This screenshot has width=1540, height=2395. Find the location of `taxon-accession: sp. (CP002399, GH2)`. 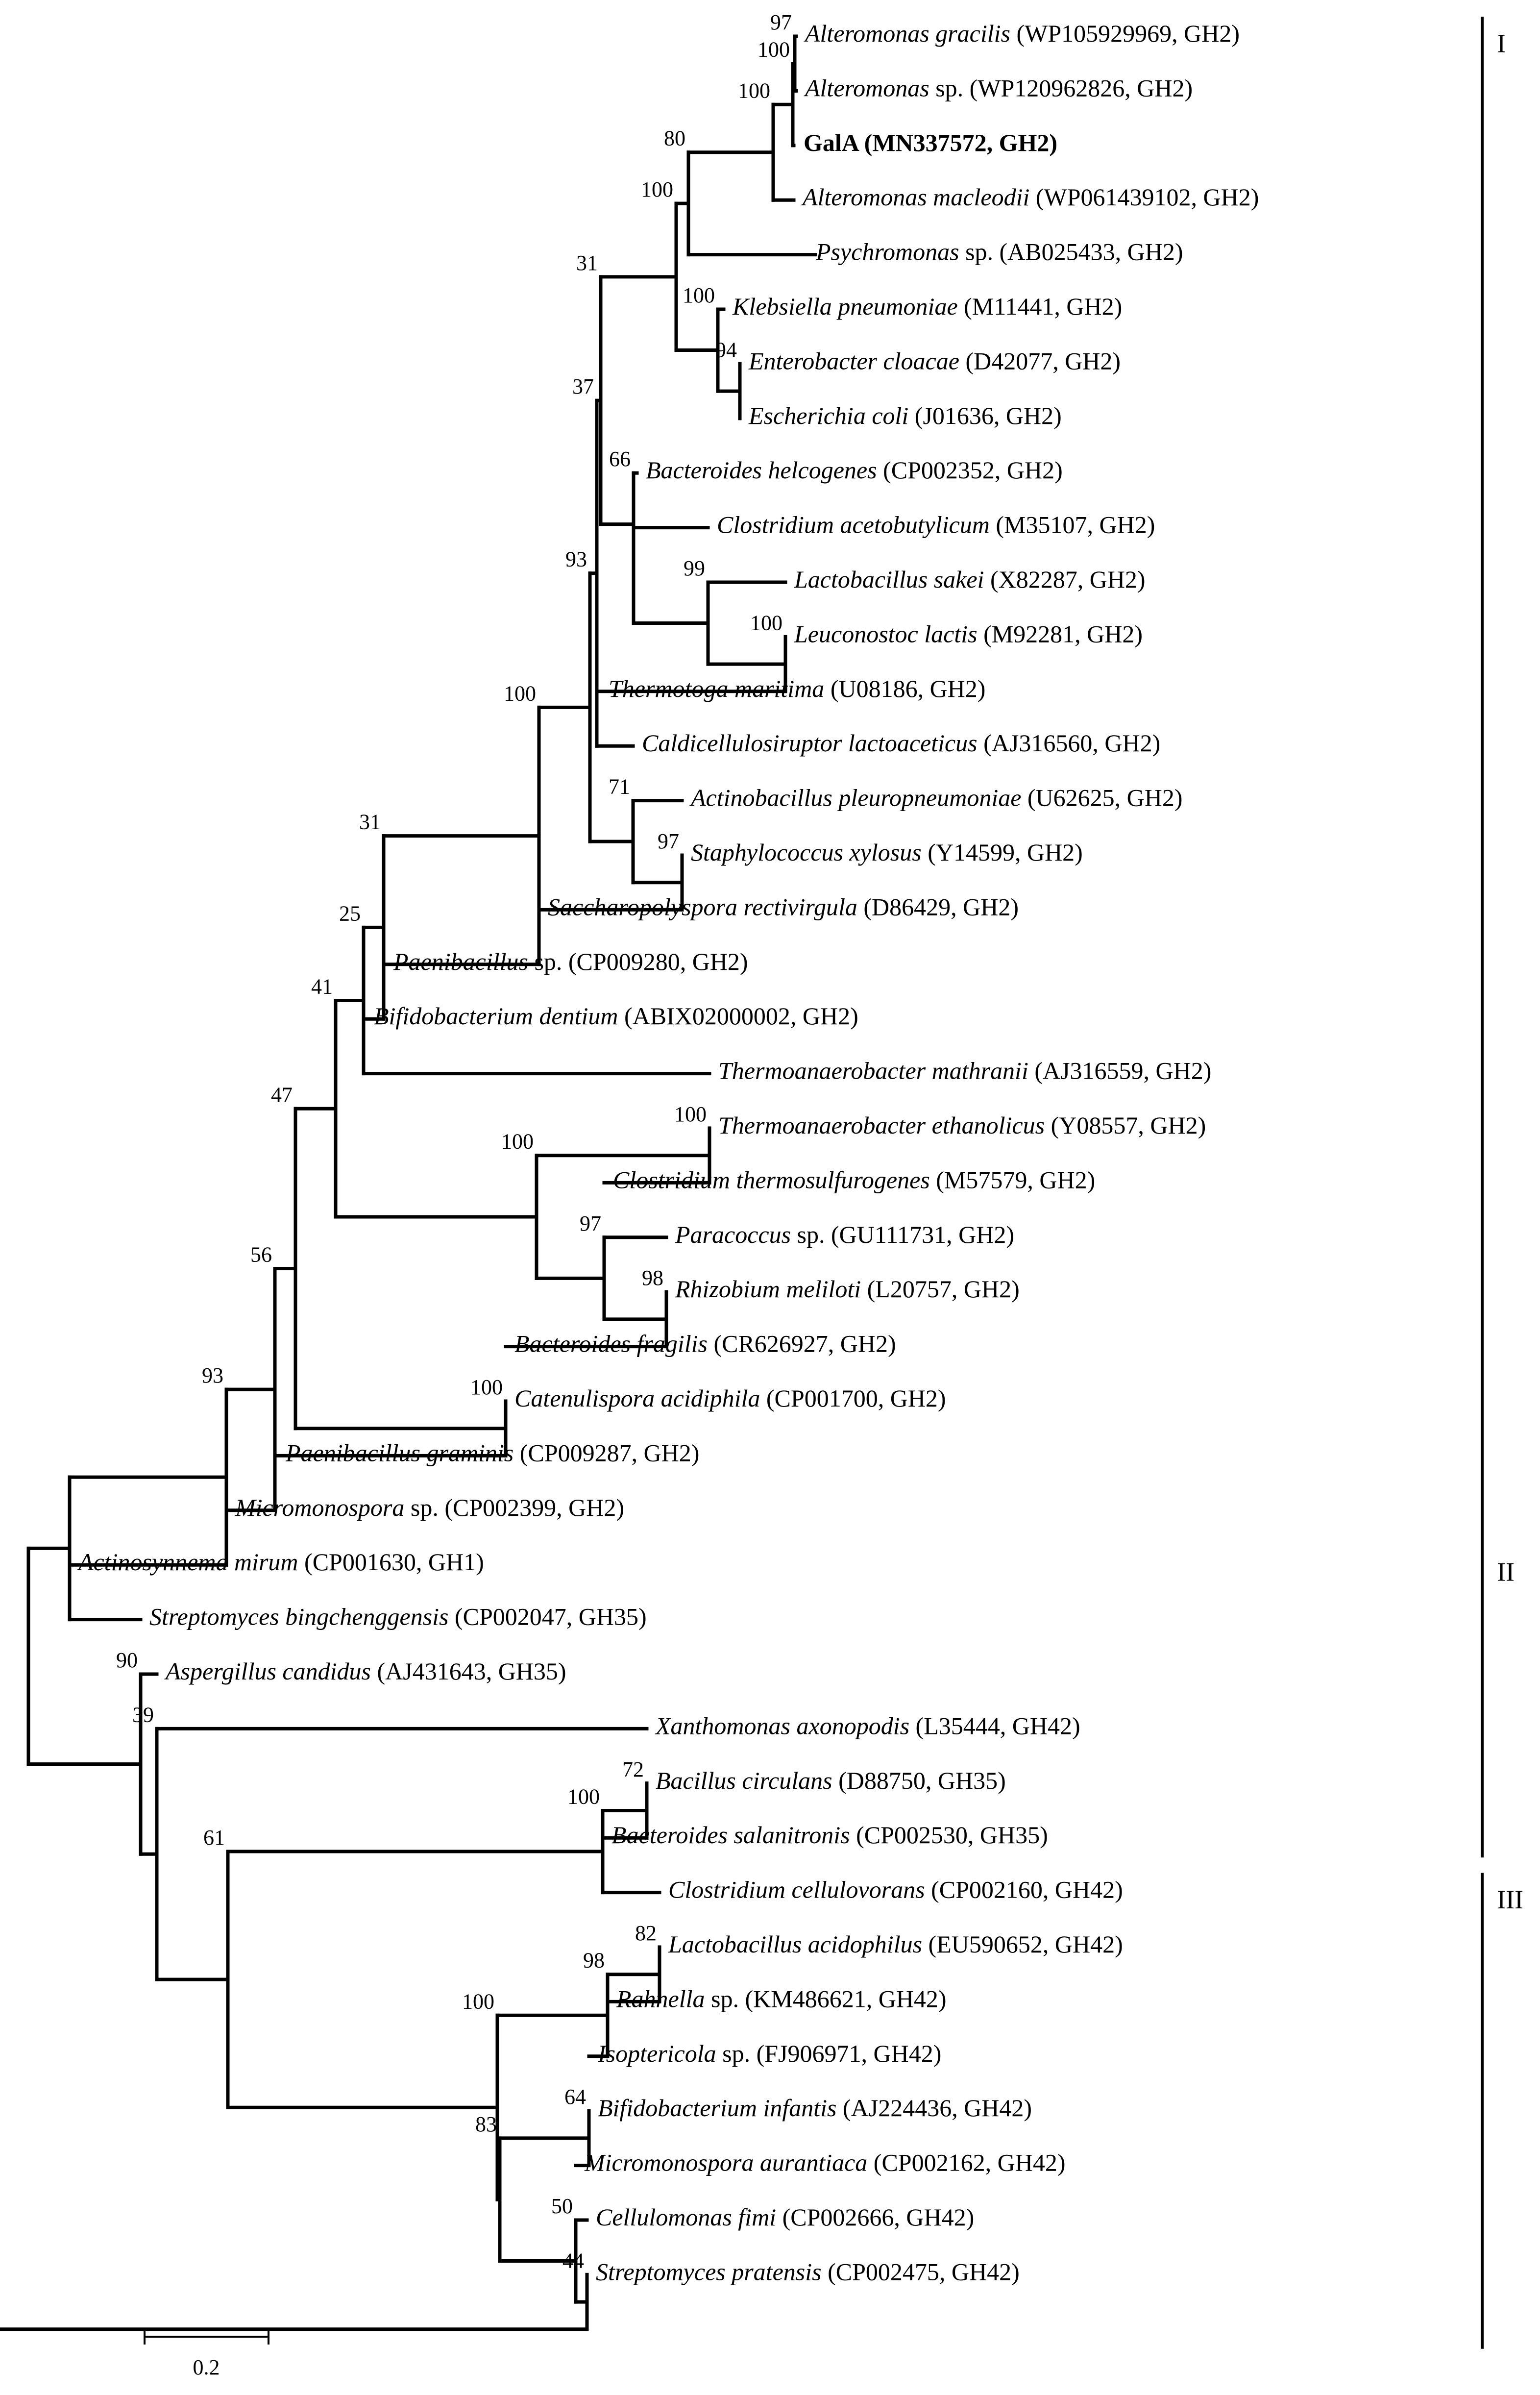

taxon-accession: sp. (CP002399, GH2) is located at coordinates (514, 1507).